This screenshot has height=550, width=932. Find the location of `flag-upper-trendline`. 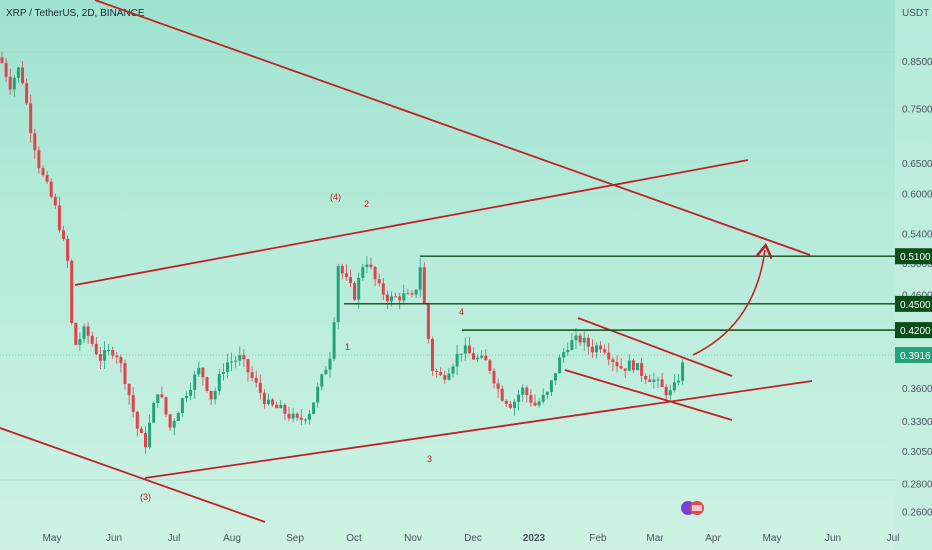

flag-upper-trendline is located at coordinates (655, 347).